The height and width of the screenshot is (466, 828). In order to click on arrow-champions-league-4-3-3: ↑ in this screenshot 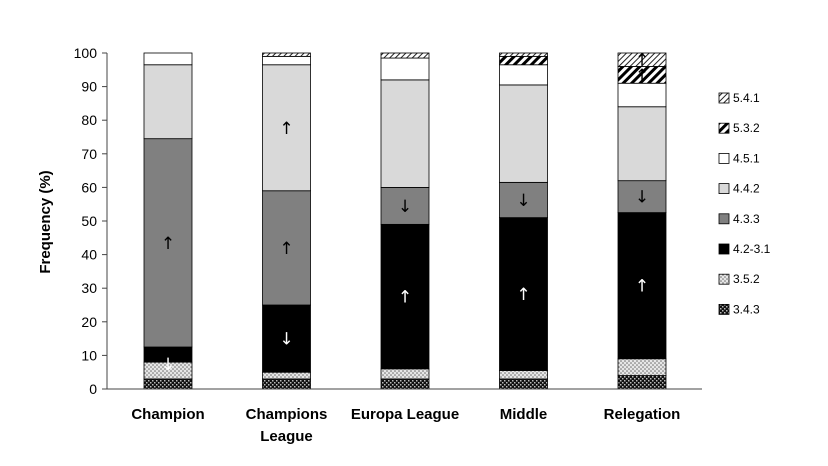, I will do `click(286, 249)`.